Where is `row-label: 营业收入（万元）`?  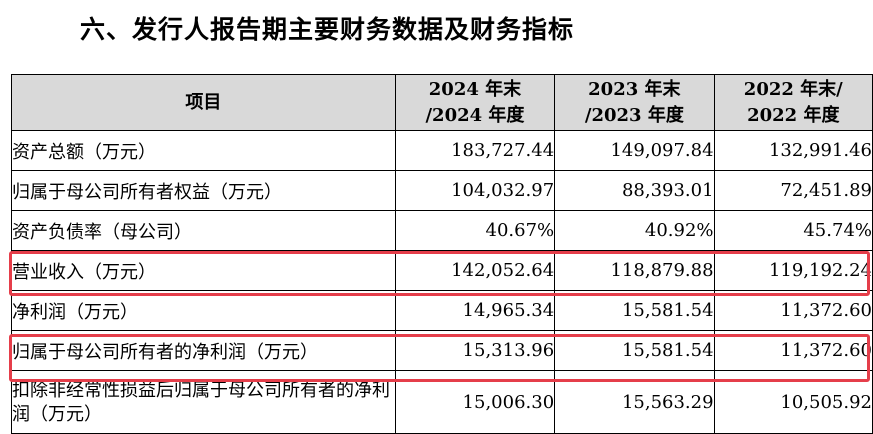
row-label: 营业收入（万元） is located at coordinates (203, 270).